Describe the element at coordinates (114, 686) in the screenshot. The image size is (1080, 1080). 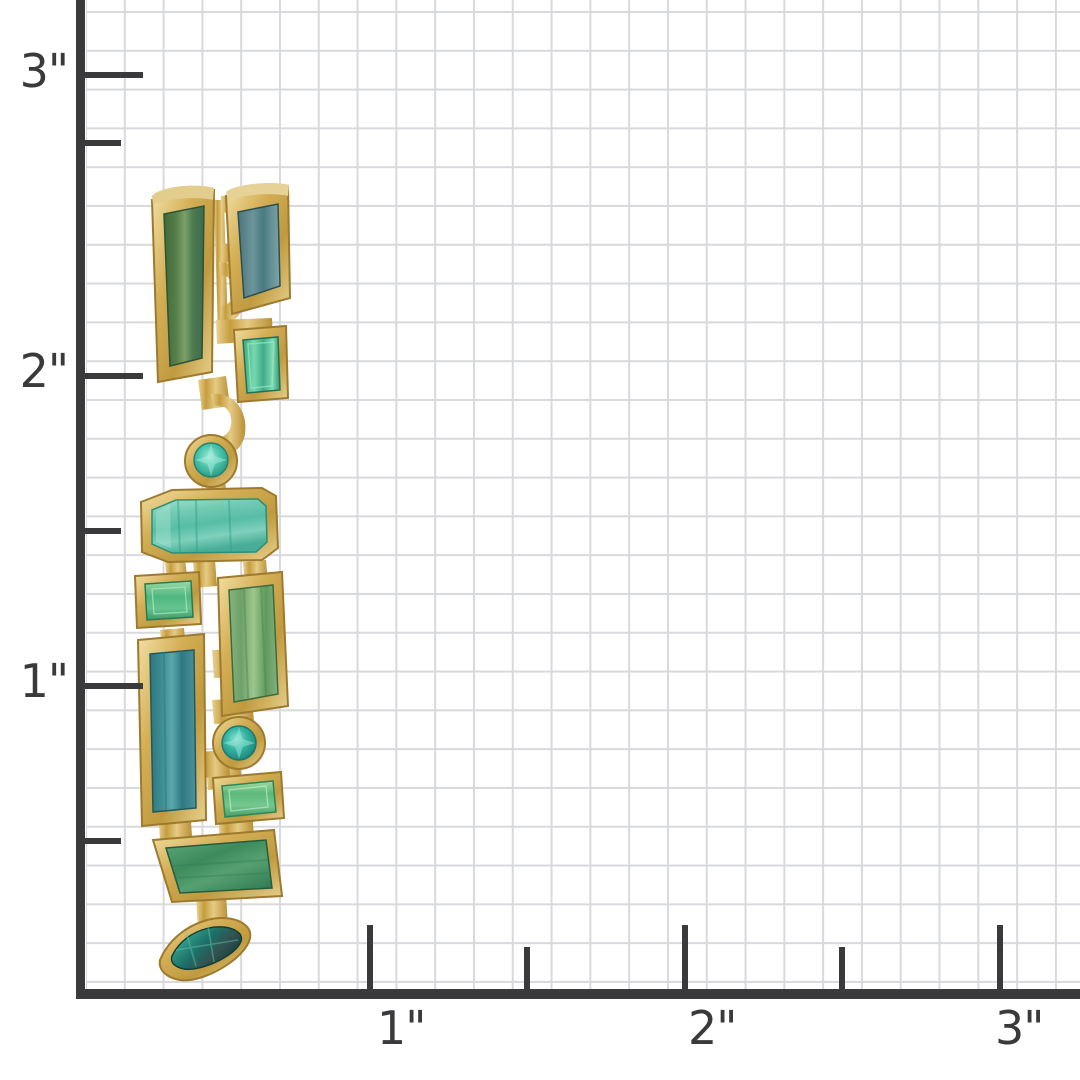
I see `y-tick-1in` at that location.